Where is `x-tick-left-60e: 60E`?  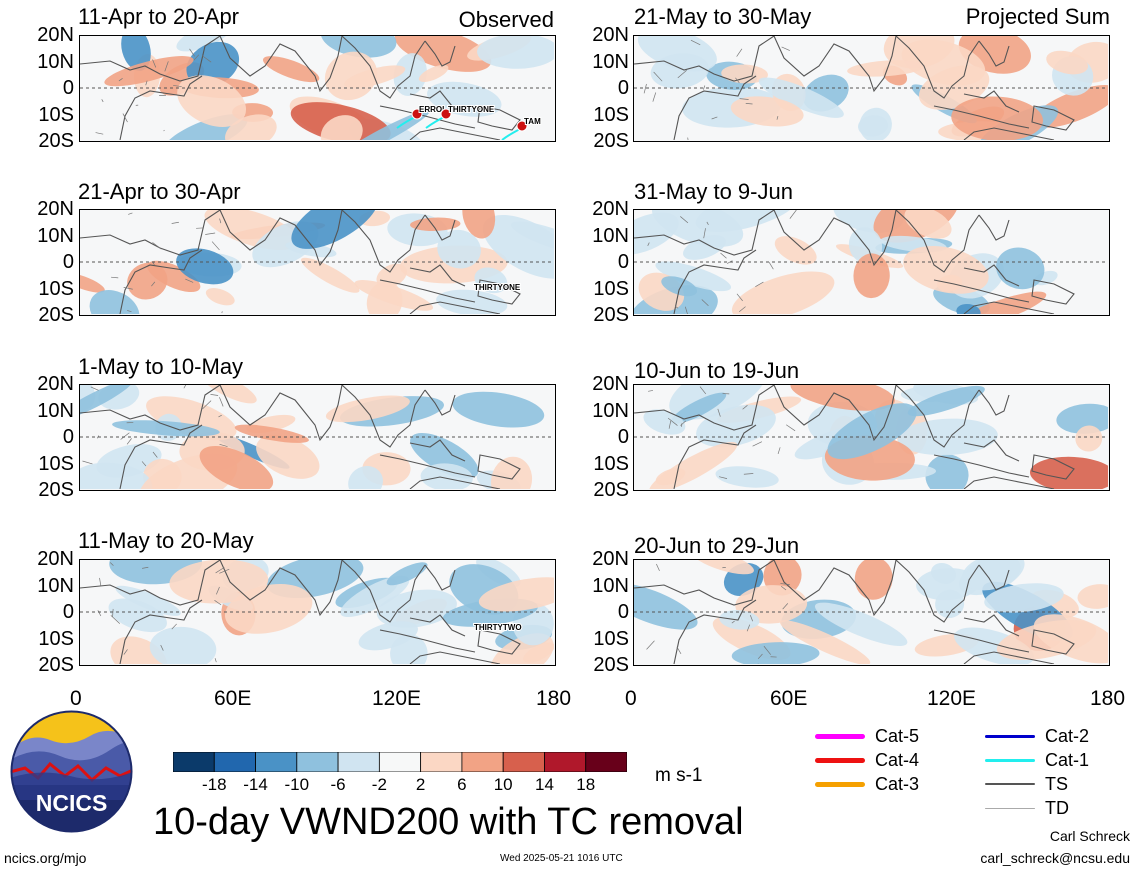
x-tick-left-60e: 60E is located at coordinates (233, 698).